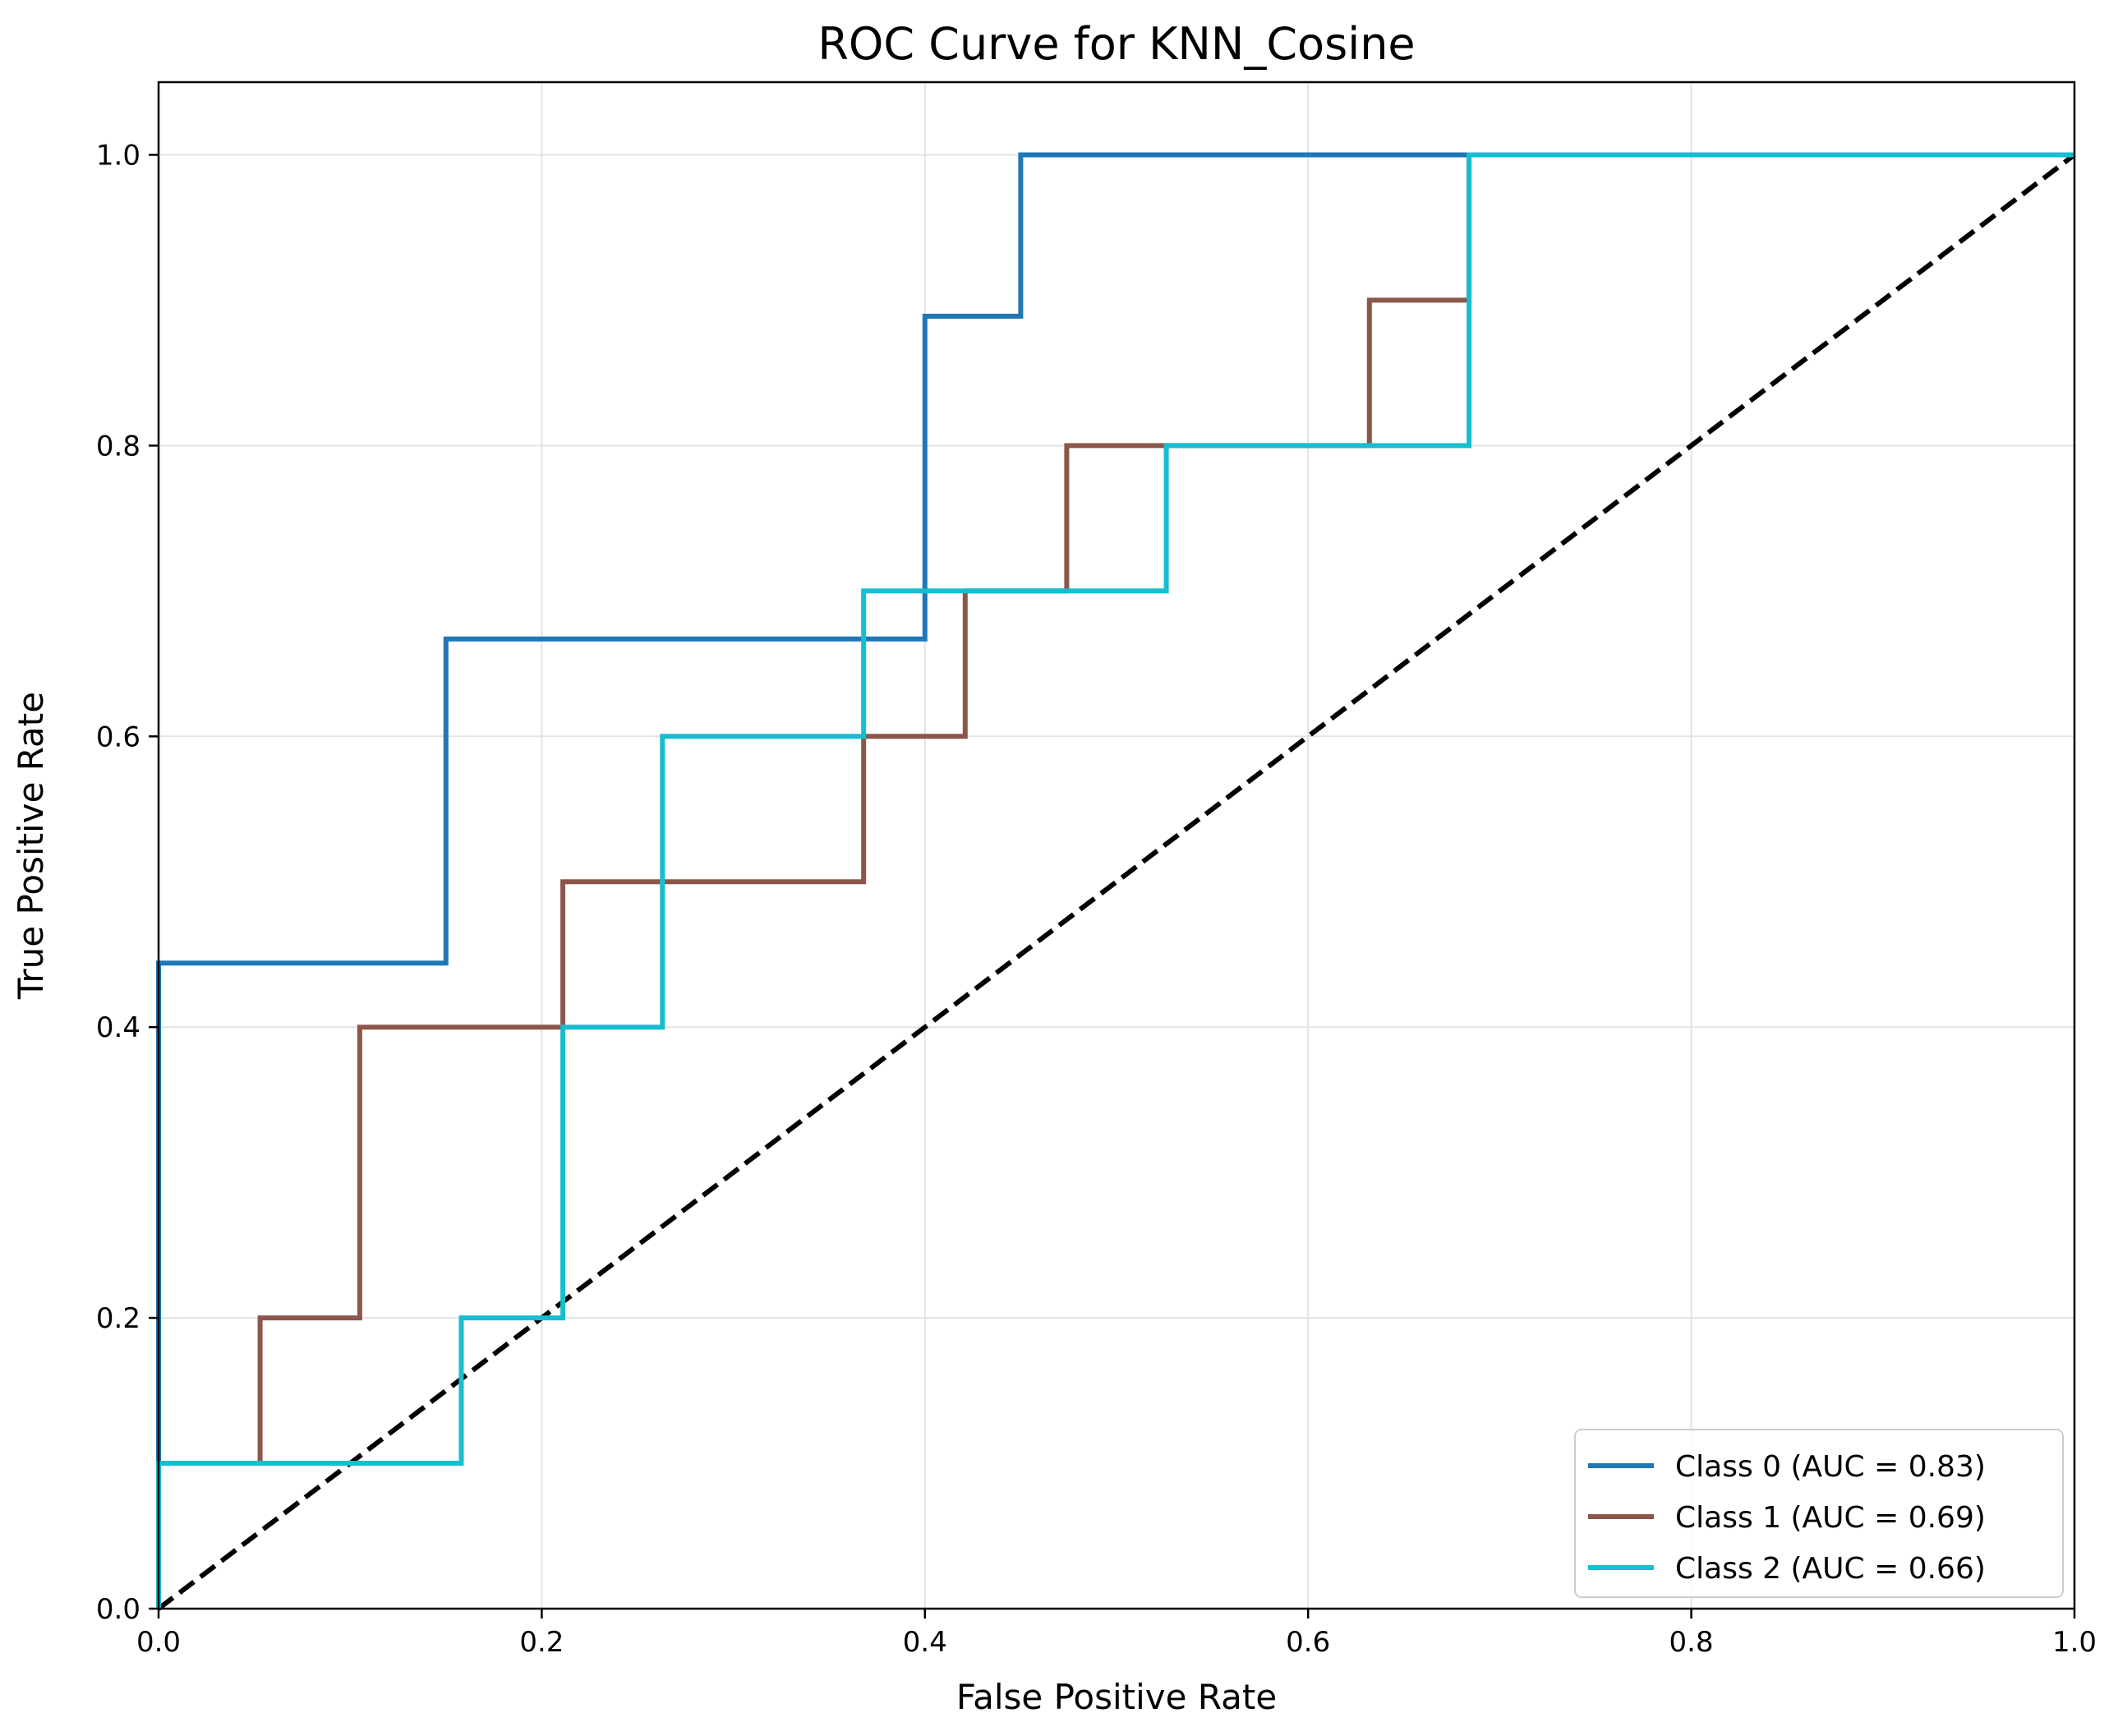 The height and width of the screenshot is (1736, 2118). I want to click on legend-entry-1: Class 1 (AUC = 0.69), so click(1831, 1518).